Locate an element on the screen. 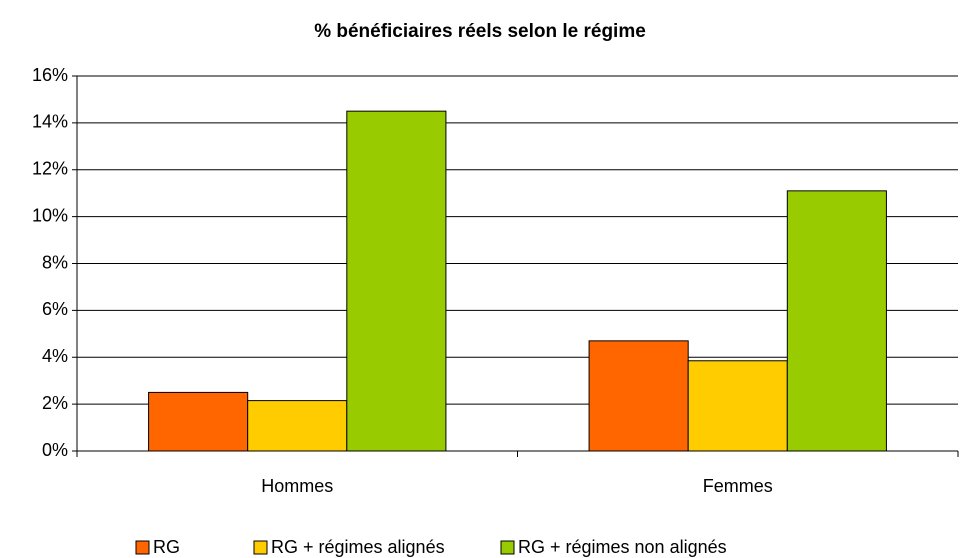 The height and width of the screenshot is (558, 961). legend-label: RG is located at coordinates (166, 547).